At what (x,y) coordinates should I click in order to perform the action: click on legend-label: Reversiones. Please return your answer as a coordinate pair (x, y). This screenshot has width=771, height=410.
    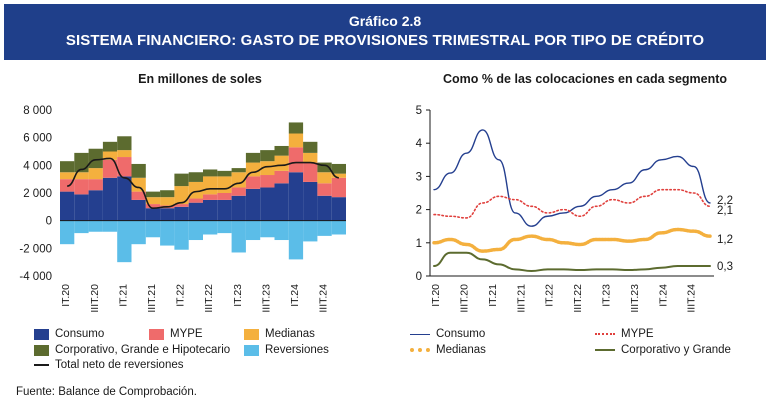
    Looking at the image, I should click on (297, 350).